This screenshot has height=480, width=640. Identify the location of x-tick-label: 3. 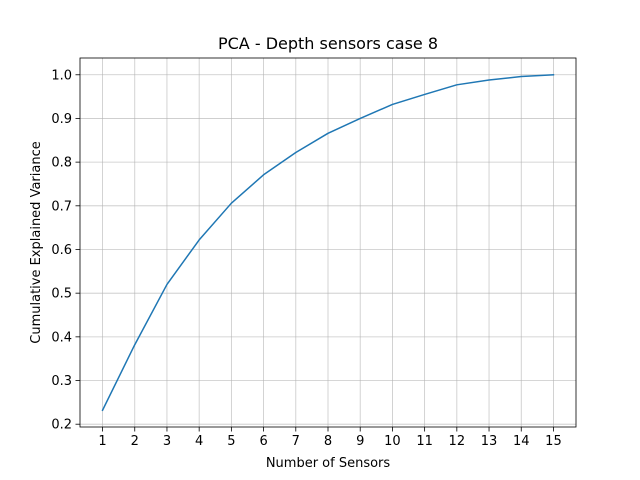
(167, 441).